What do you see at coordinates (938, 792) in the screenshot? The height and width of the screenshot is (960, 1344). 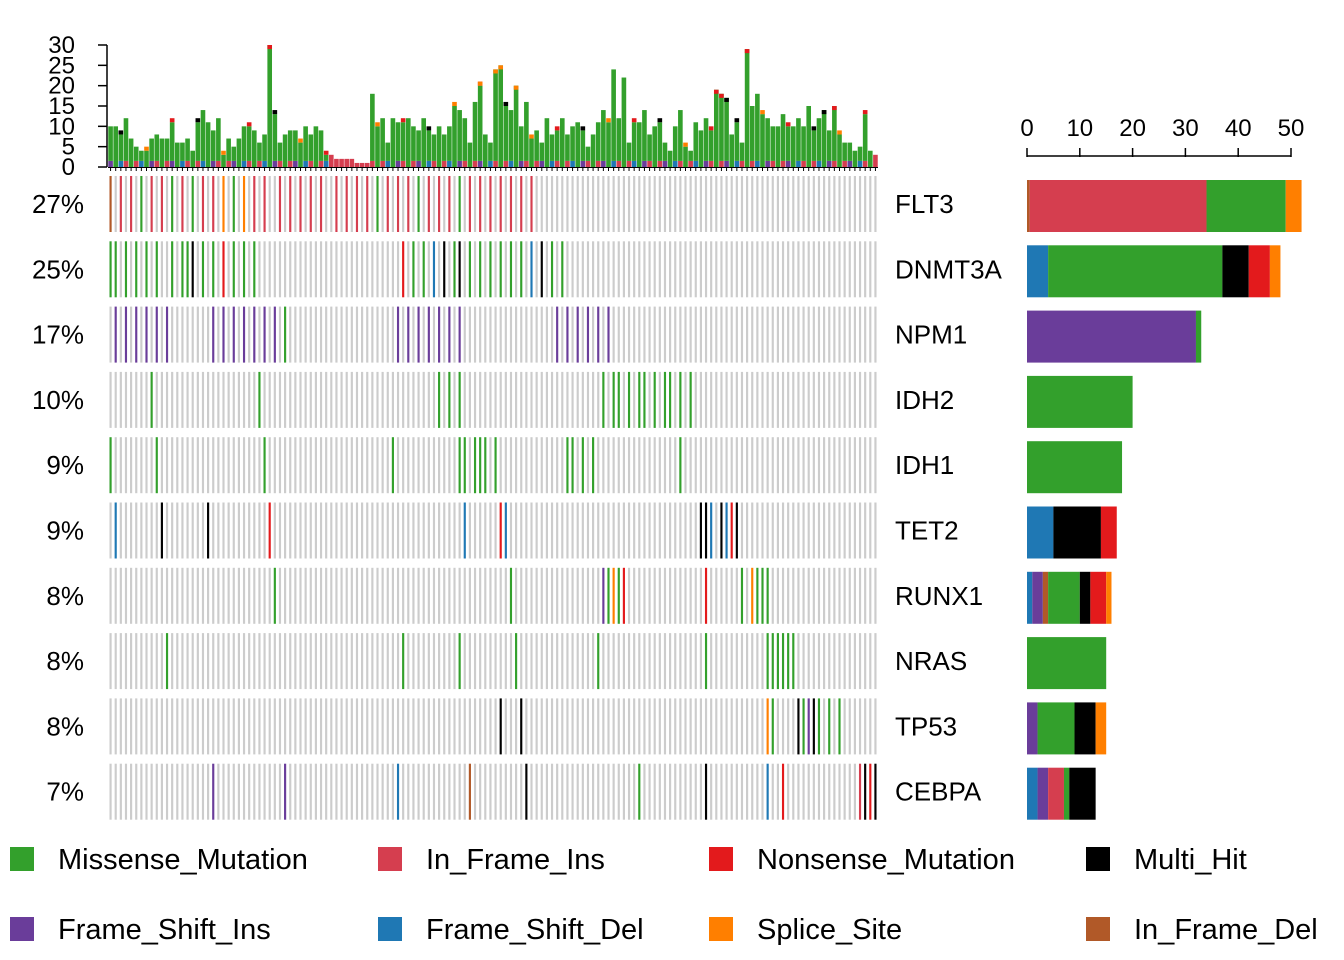 I see `gene-label: CEBPA` at bounding box center [938, 792].